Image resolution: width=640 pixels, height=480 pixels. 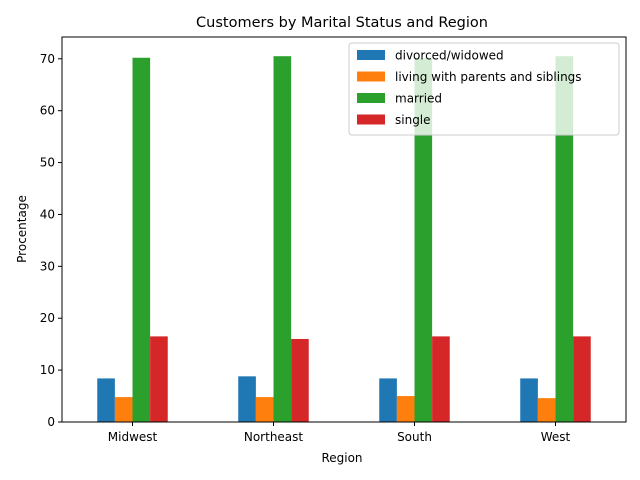 What do you see at coordinates (341, 458) in the screenshot?
I see `x-axis-label: Region` at bounding box center [341, 458].